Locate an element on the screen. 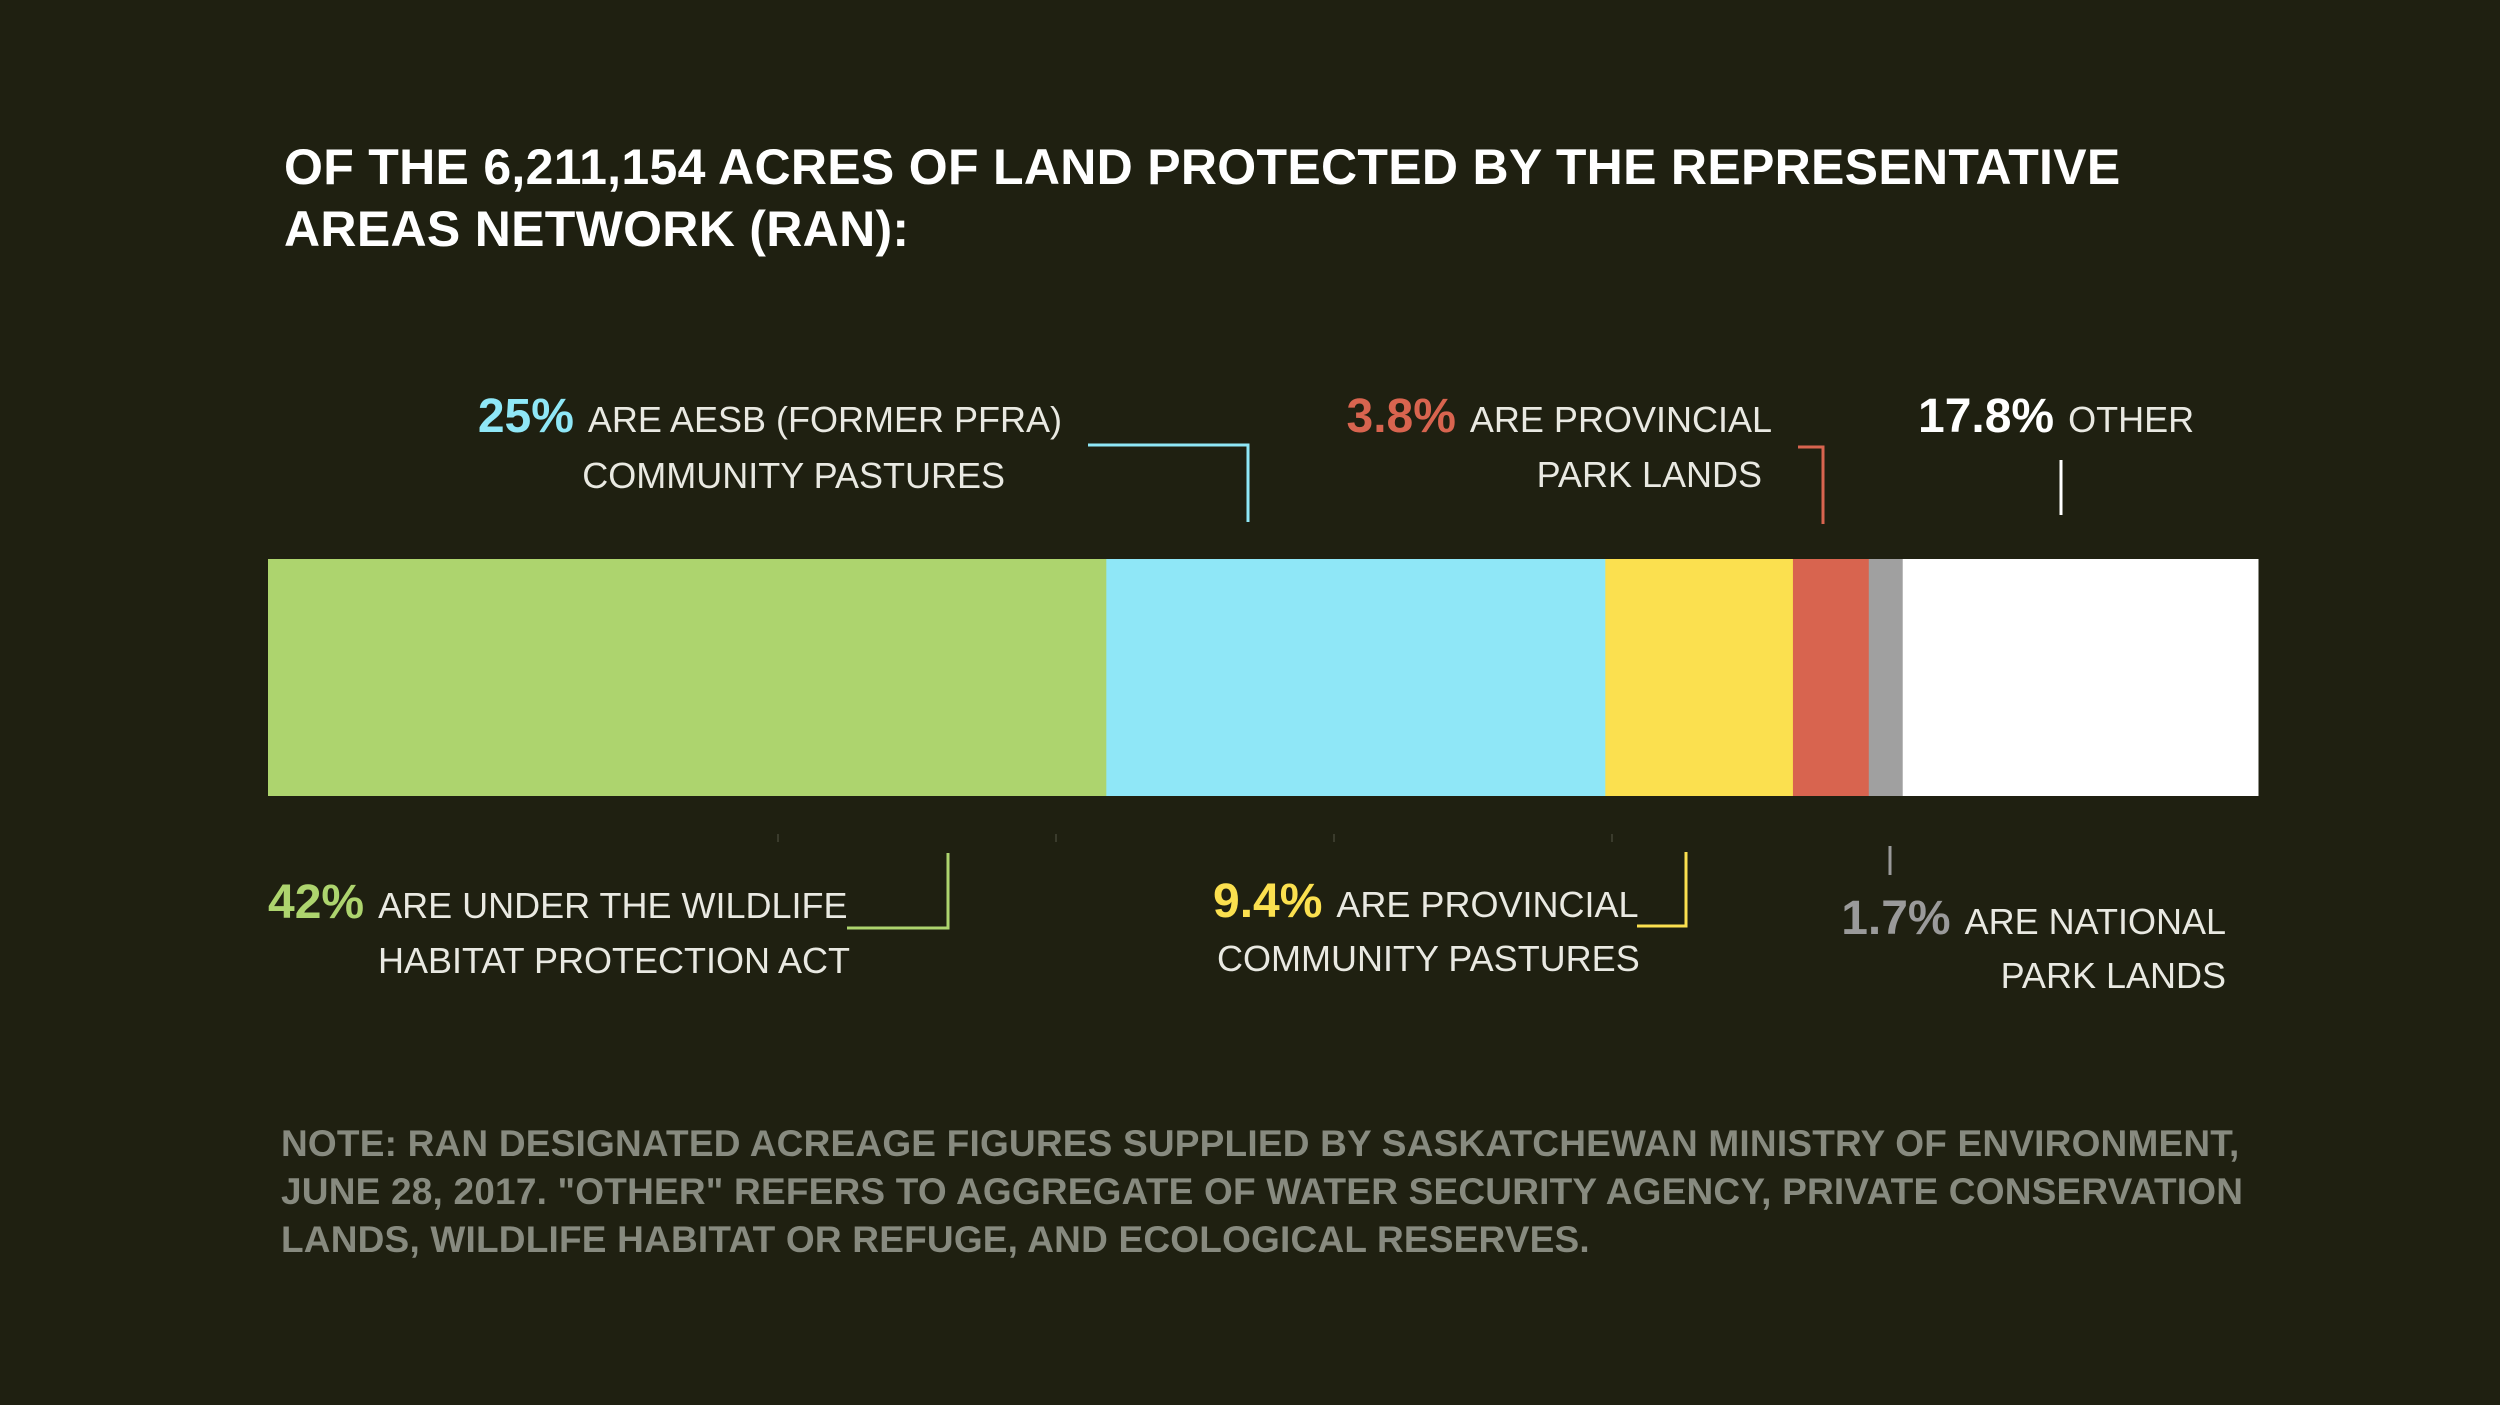 This screenshot has width=2500, height=1405. percent-label-prov-pastures: 9.4% is located at coordinates (1267, 901).